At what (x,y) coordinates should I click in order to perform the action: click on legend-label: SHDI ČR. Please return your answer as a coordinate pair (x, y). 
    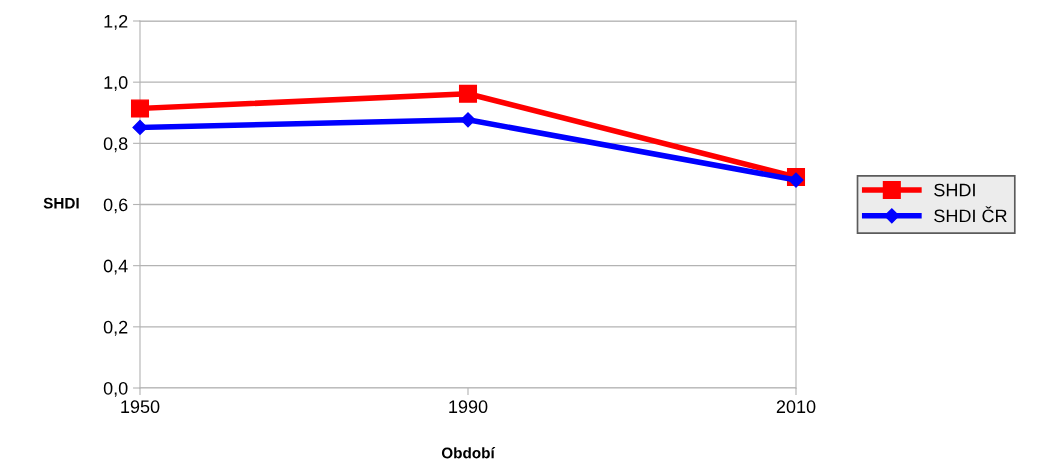
    Looking at the image, I should click on (970, 214).